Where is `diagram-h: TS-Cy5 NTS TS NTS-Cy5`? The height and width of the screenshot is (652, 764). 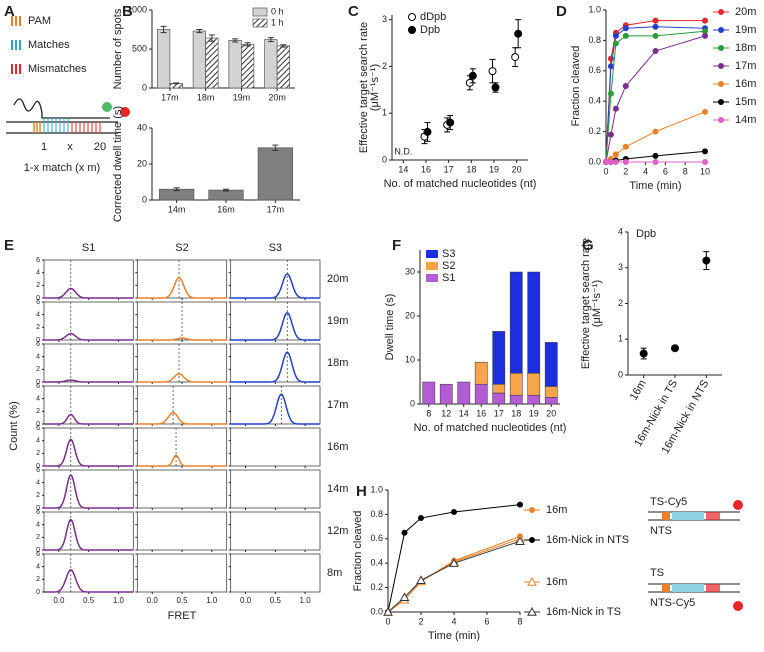 diagram-h: TS-Cy5 NTS TS NTS-Cy5 is located at coordinates (695, 553).